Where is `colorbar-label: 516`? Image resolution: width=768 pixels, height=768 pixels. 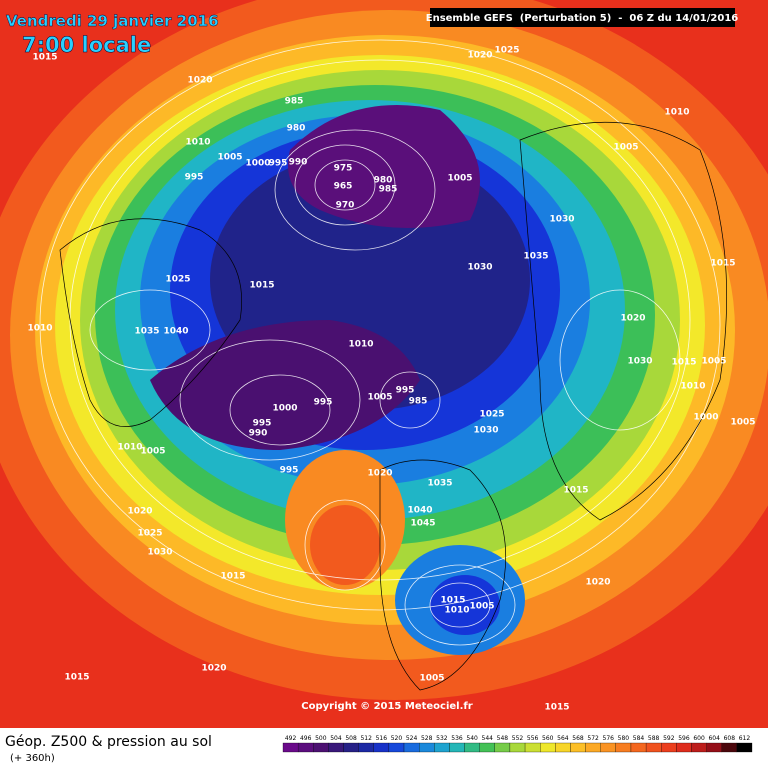
colorbar-label: 516 is located at coordinates (382, 738).